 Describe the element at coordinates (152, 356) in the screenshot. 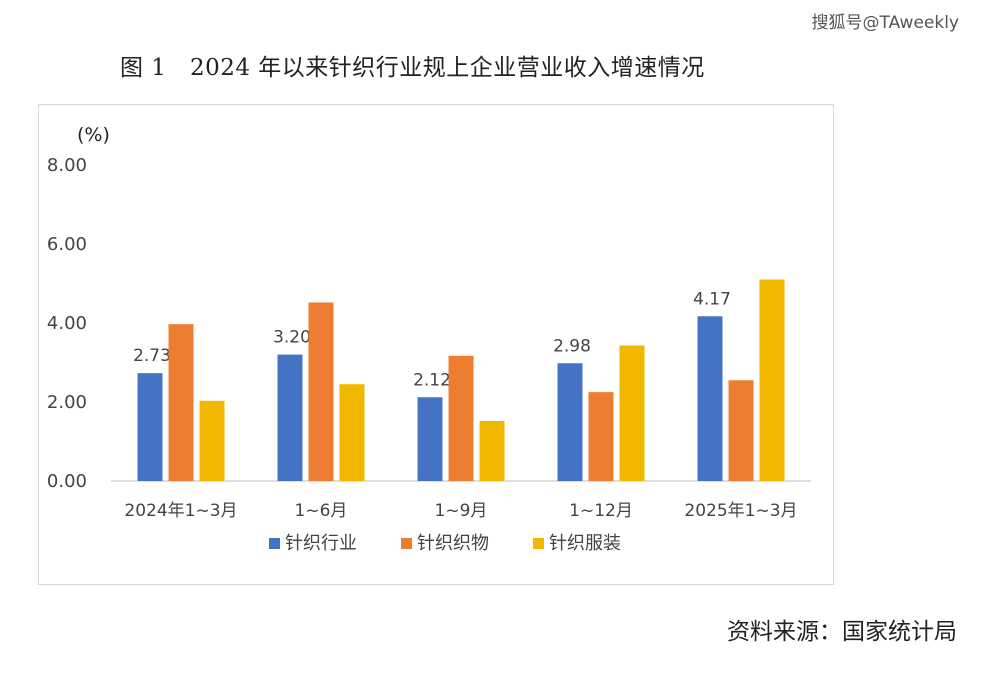

I see `data-label: 2.73` at that location.